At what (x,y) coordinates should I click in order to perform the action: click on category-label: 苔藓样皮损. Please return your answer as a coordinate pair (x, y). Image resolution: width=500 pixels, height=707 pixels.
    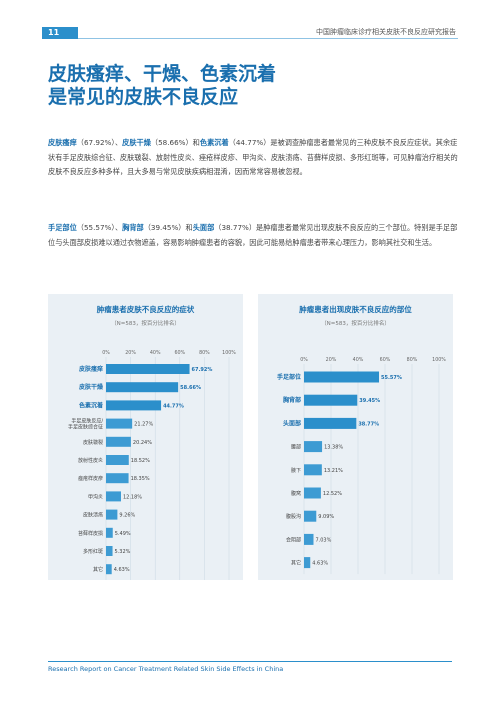
    Looking at the image, I should click on (90, 533).